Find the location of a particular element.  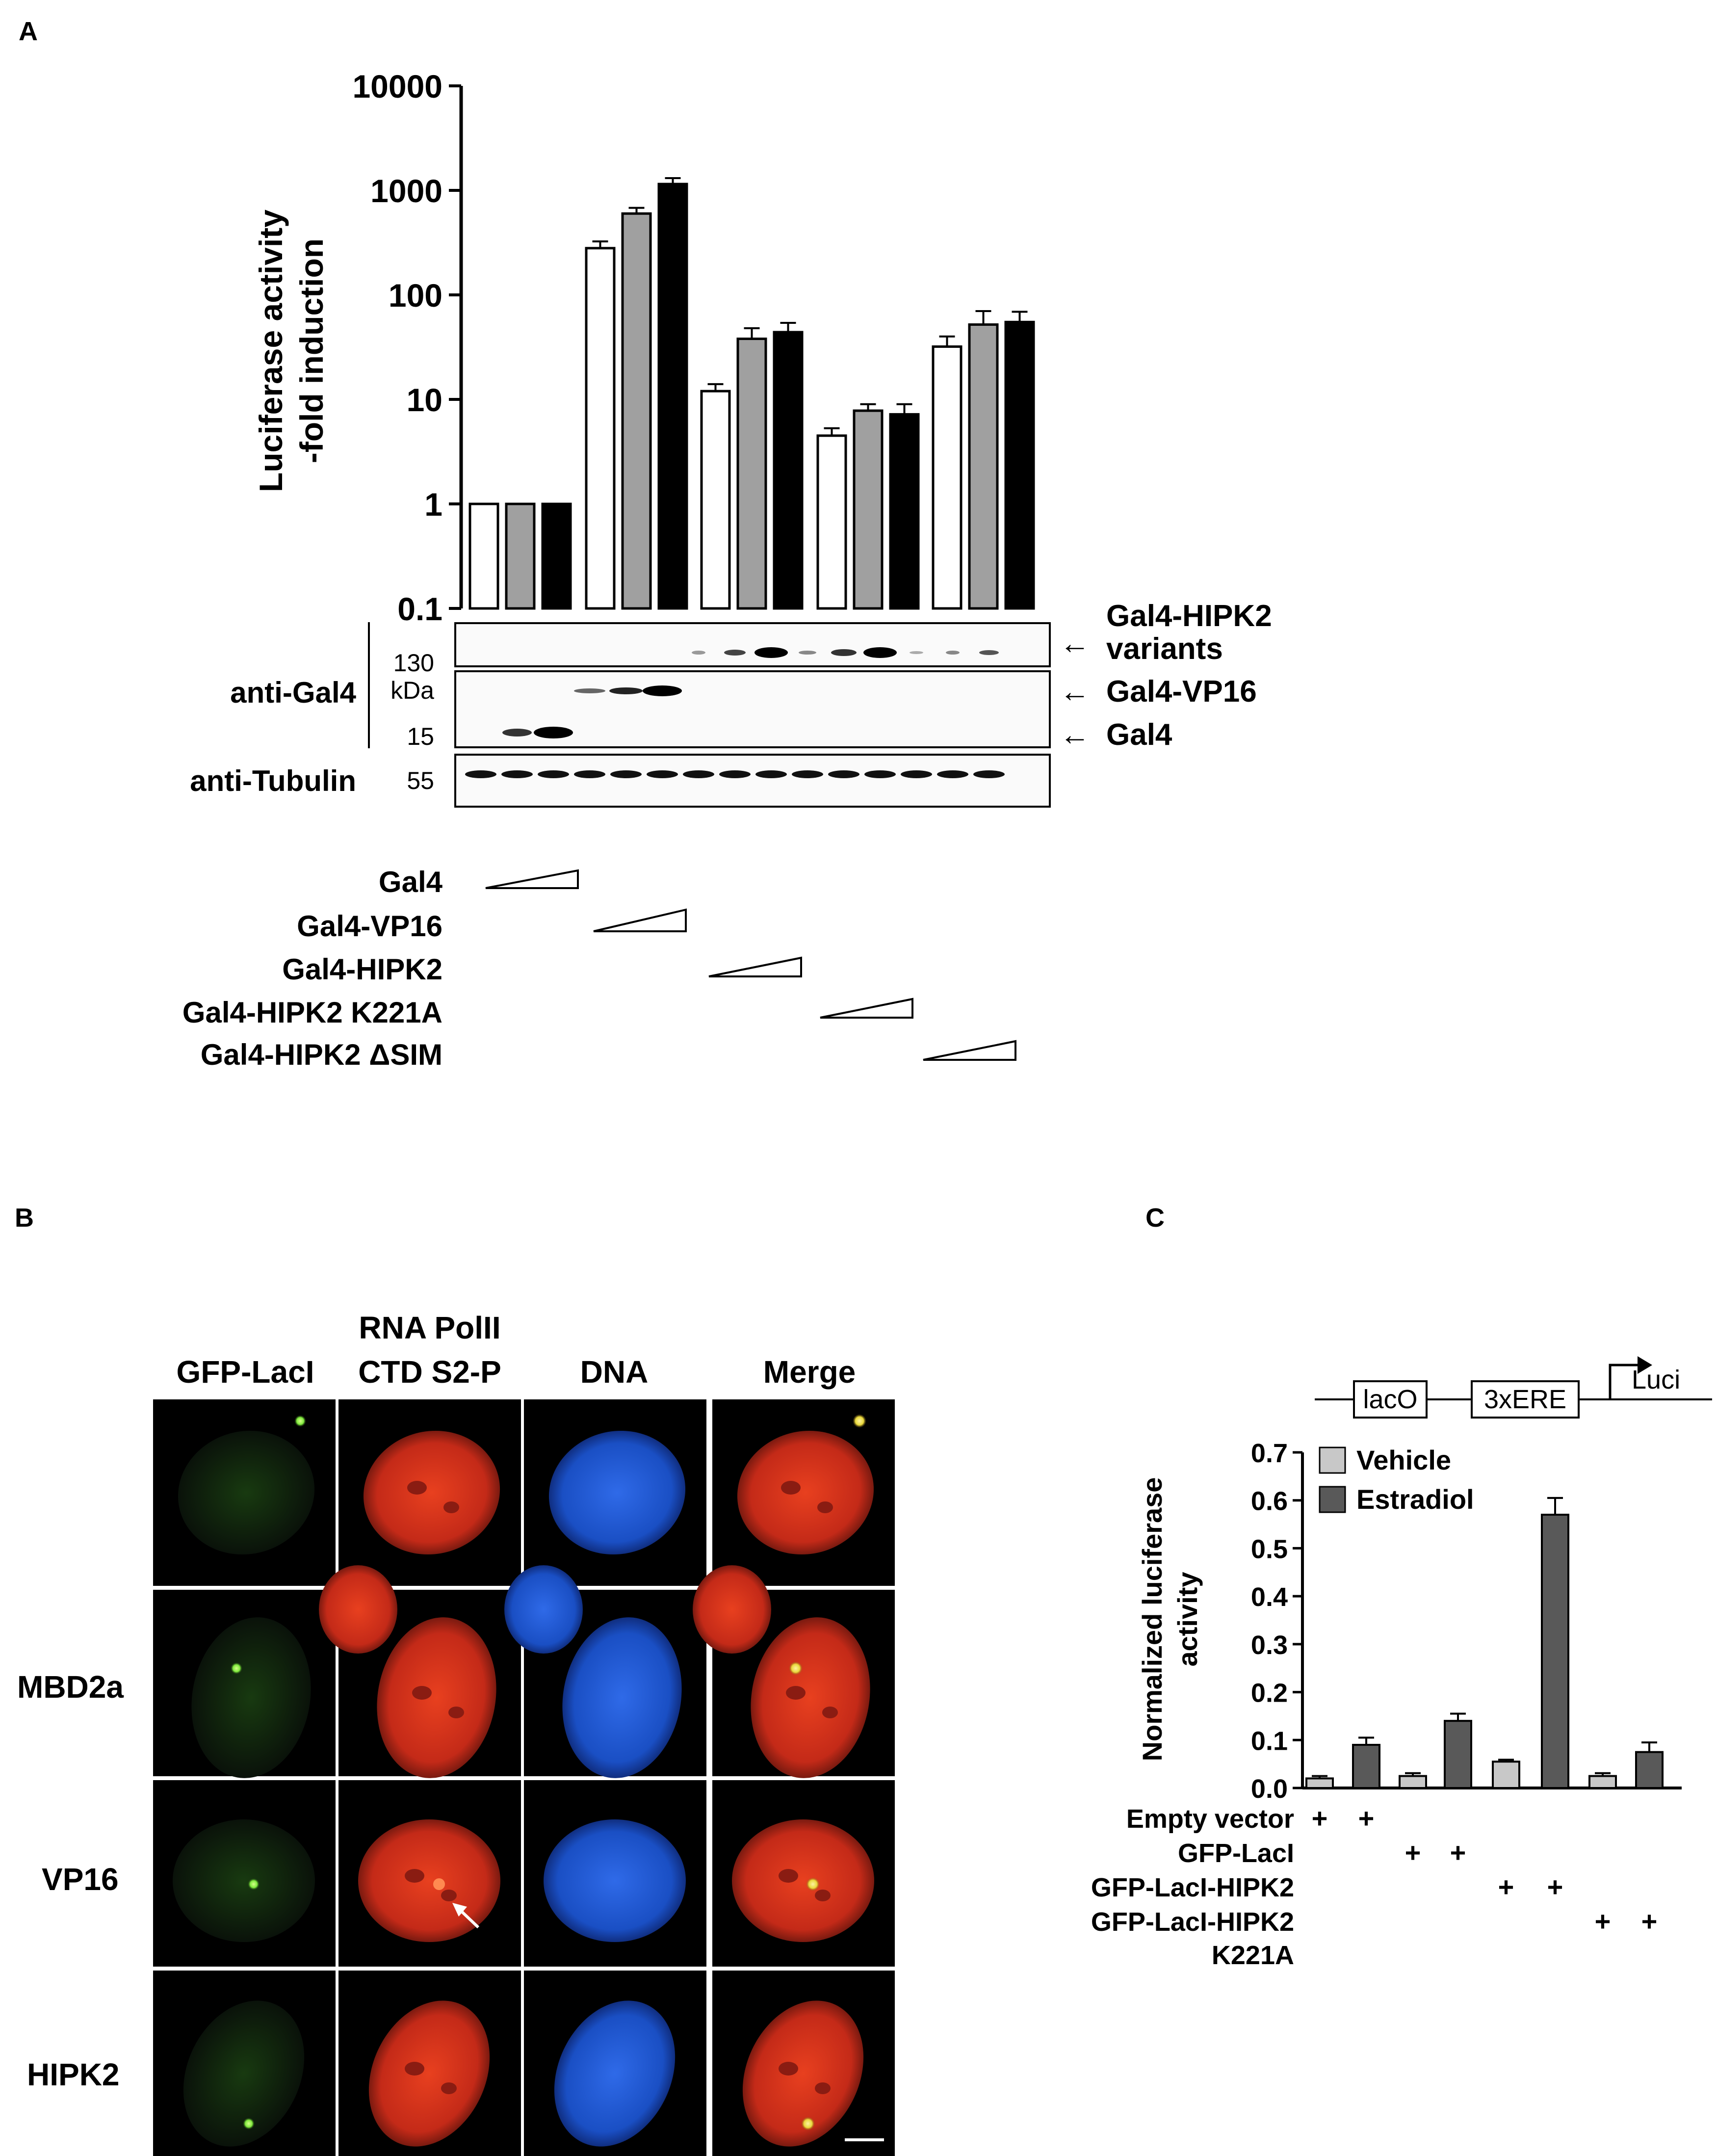

dna-nucleus is located at coordinates (617, 1492).